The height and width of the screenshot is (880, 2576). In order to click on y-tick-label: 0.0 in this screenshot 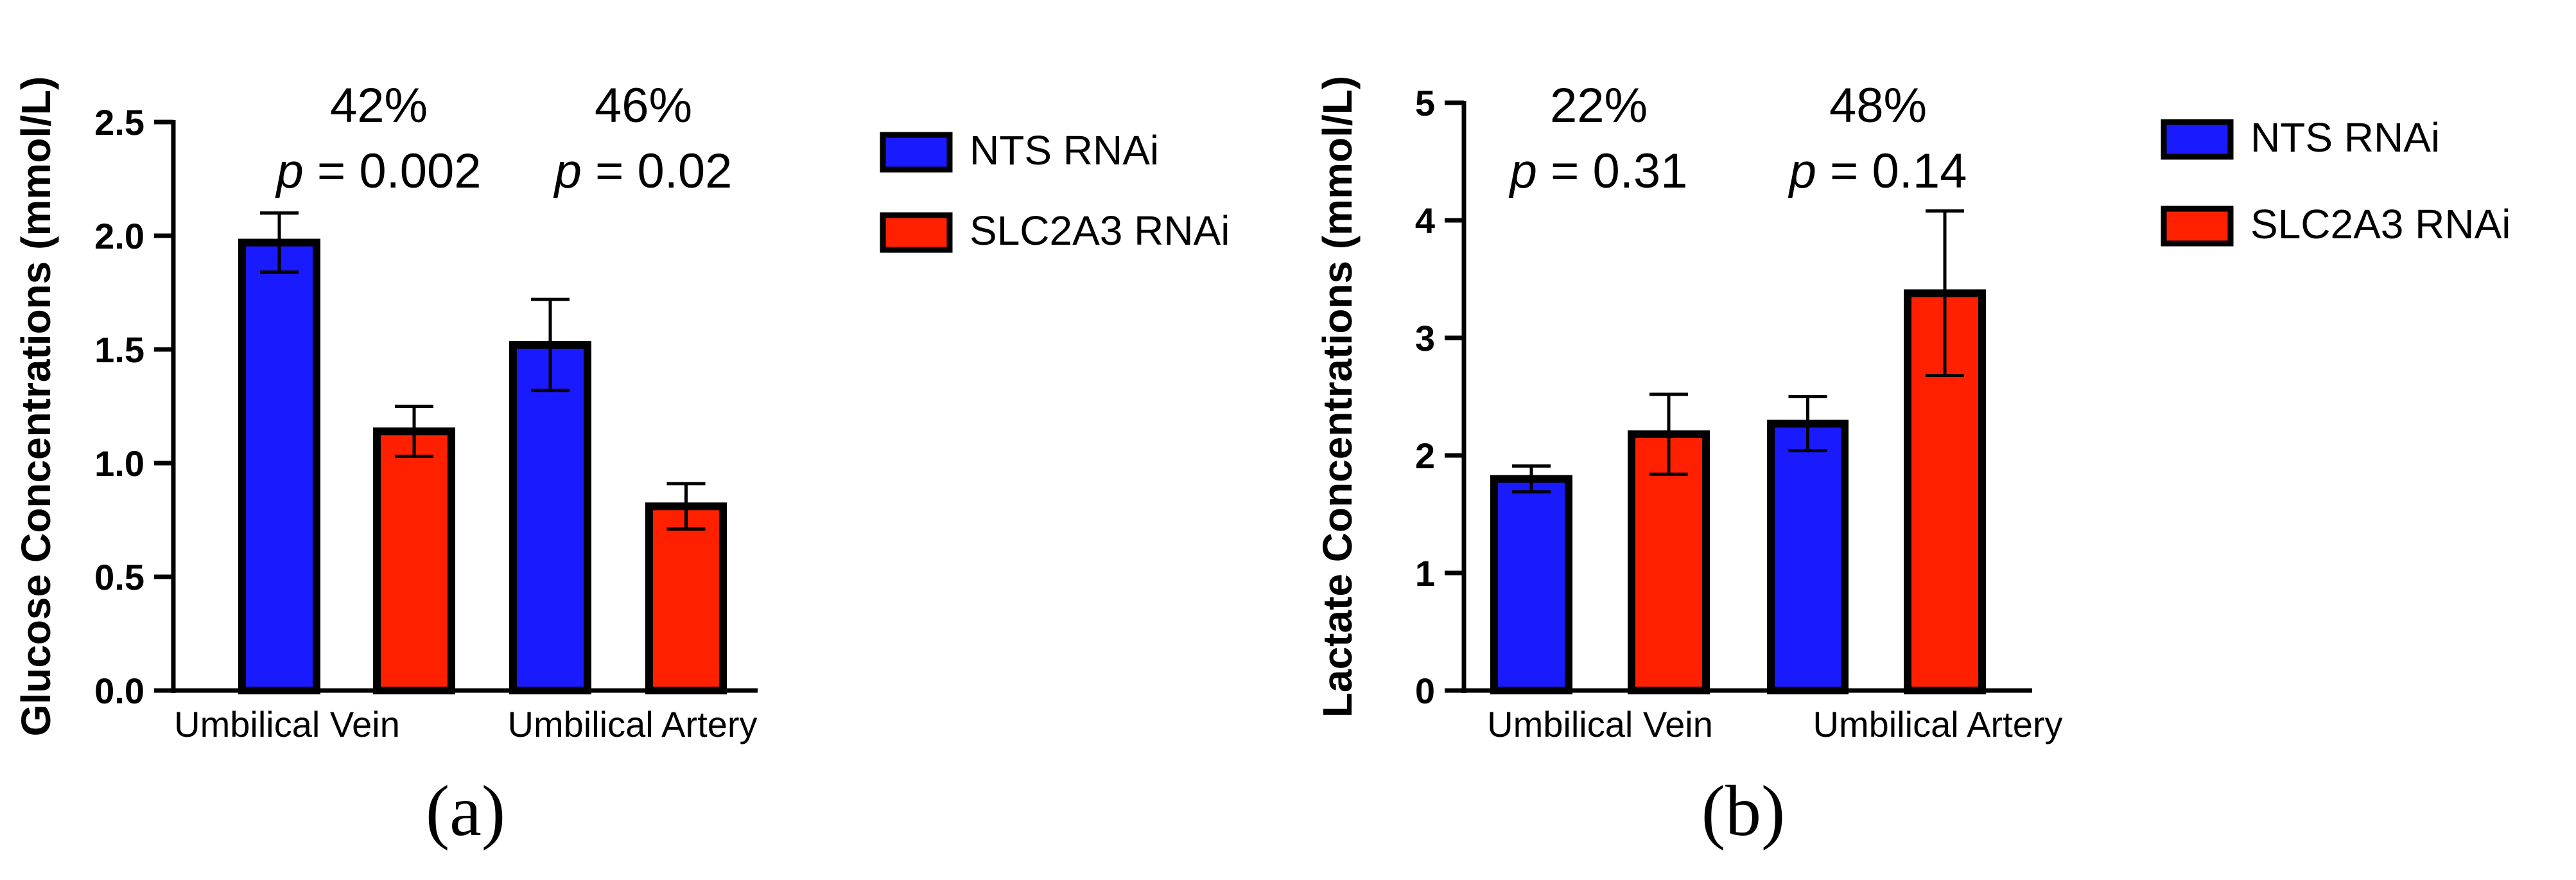, I will do `click(119, 691)`.